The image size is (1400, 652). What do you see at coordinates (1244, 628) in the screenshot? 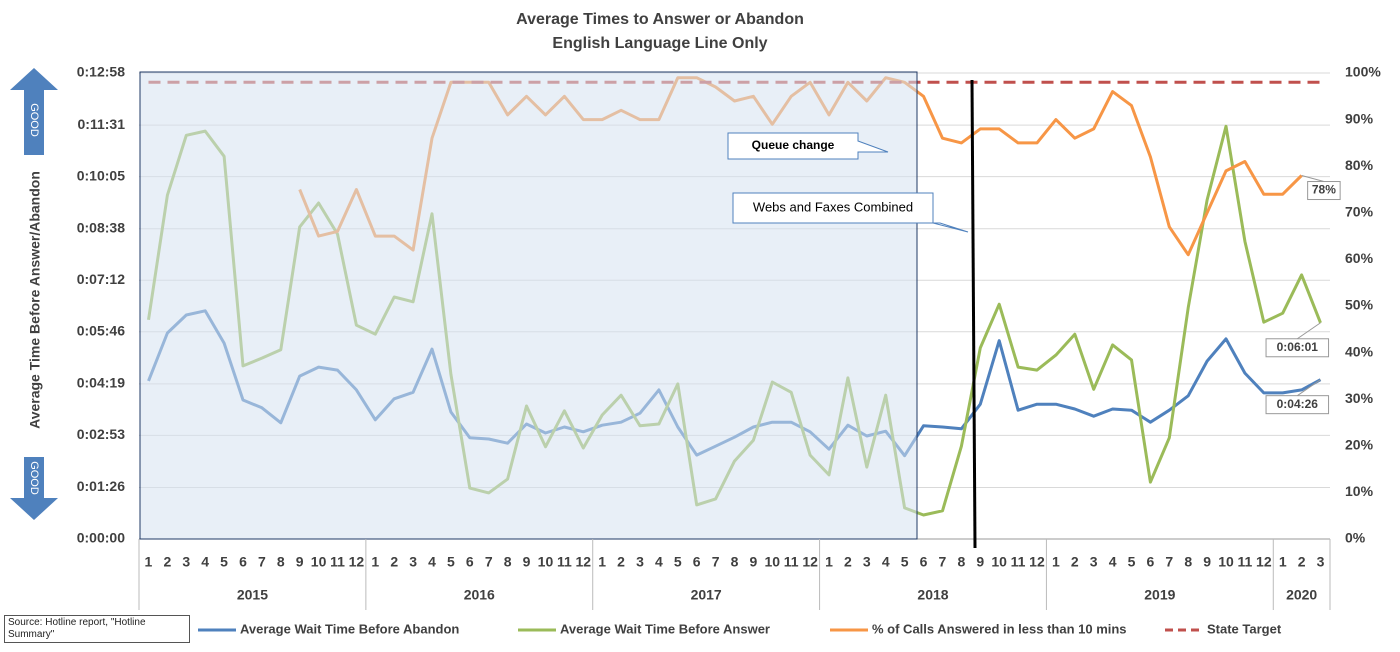
I see `legend-label: State Target` at bounding box center [1244, 628].